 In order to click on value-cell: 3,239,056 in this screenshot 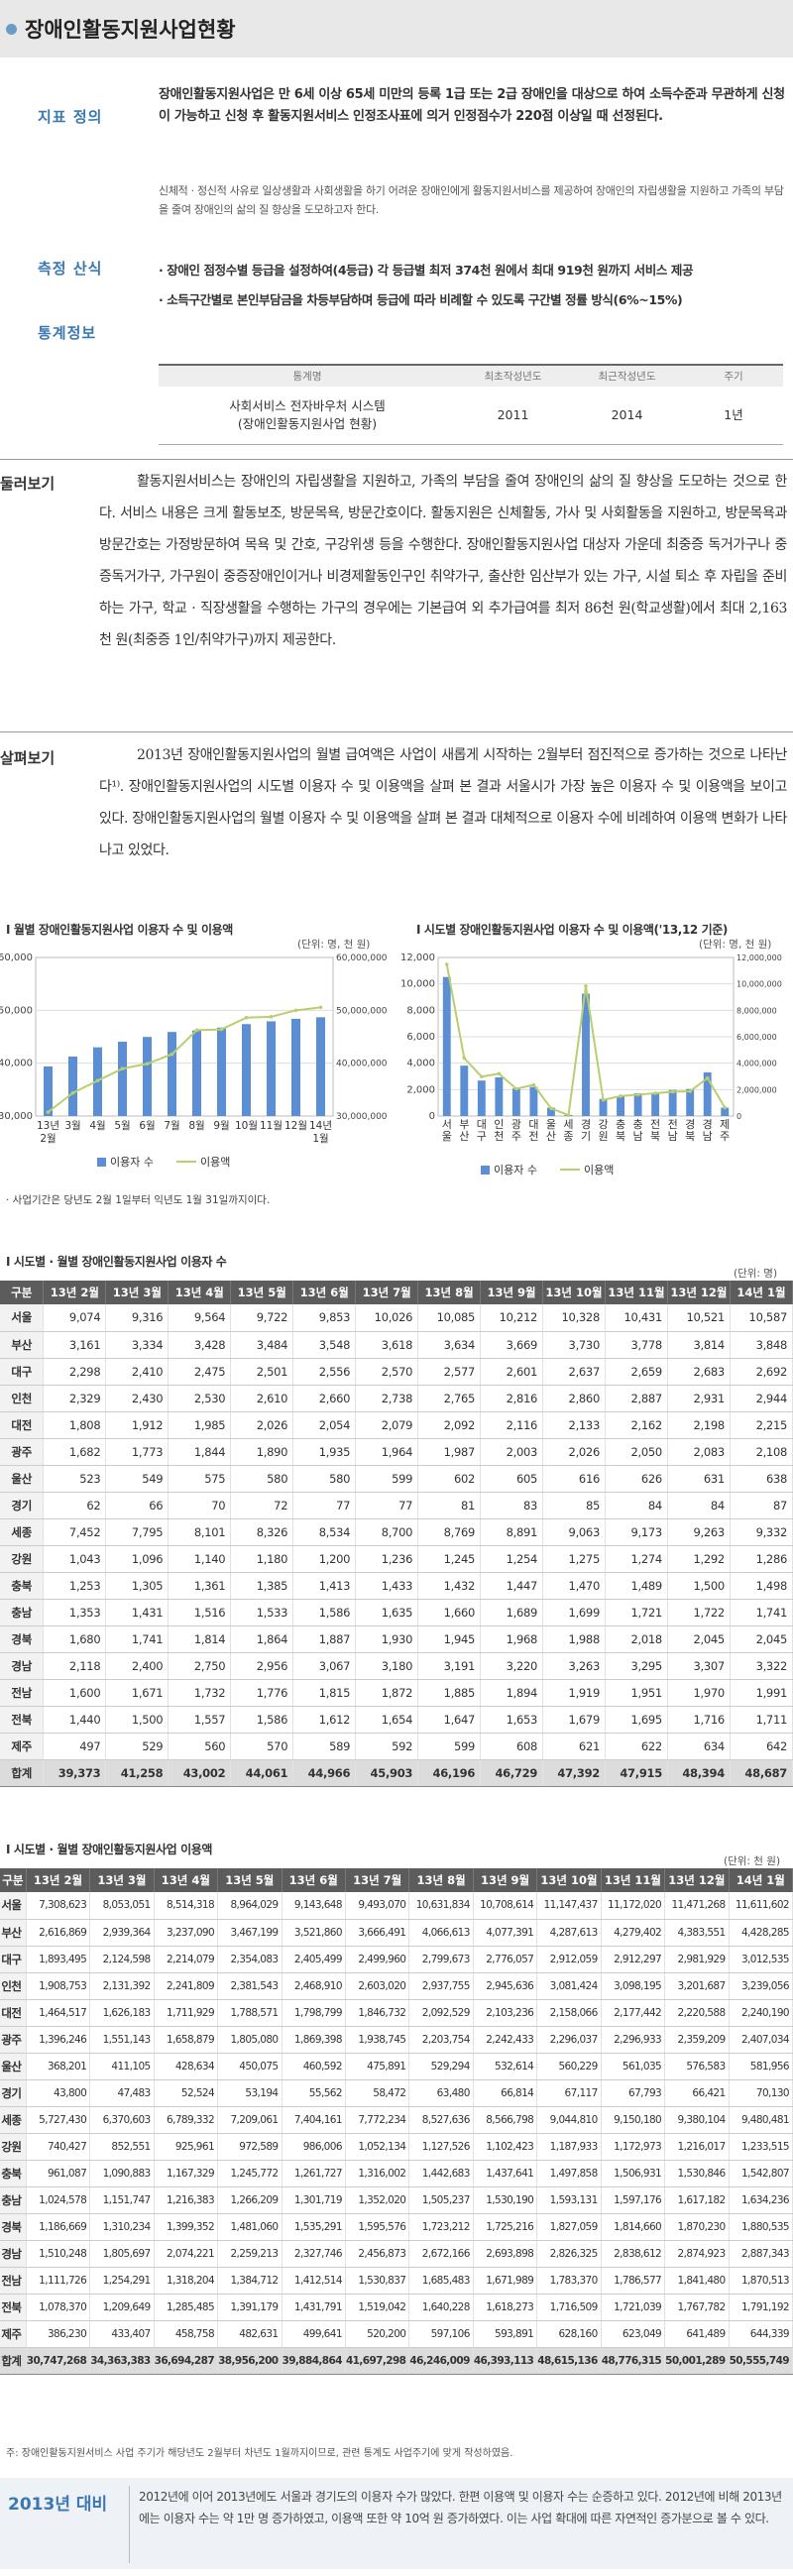, I will do `click(761, 1986)`.